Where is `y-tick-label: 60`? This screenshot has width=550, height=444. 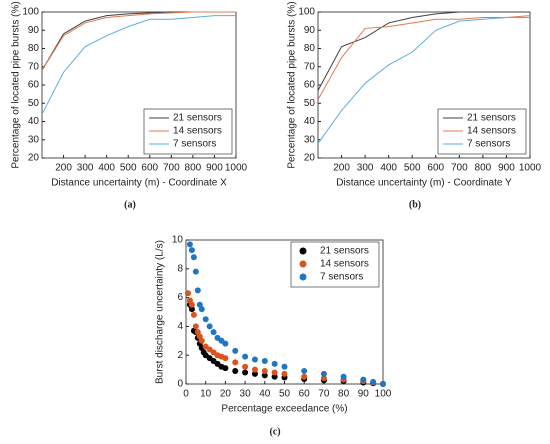
y-tick-label: 60 is located at coordinates (310, 85).